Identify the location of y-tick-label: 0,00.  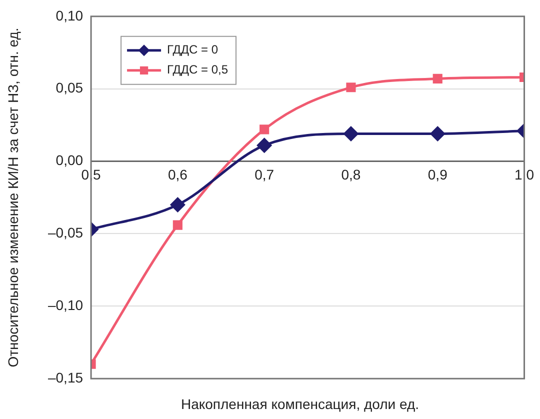
(70, 160).